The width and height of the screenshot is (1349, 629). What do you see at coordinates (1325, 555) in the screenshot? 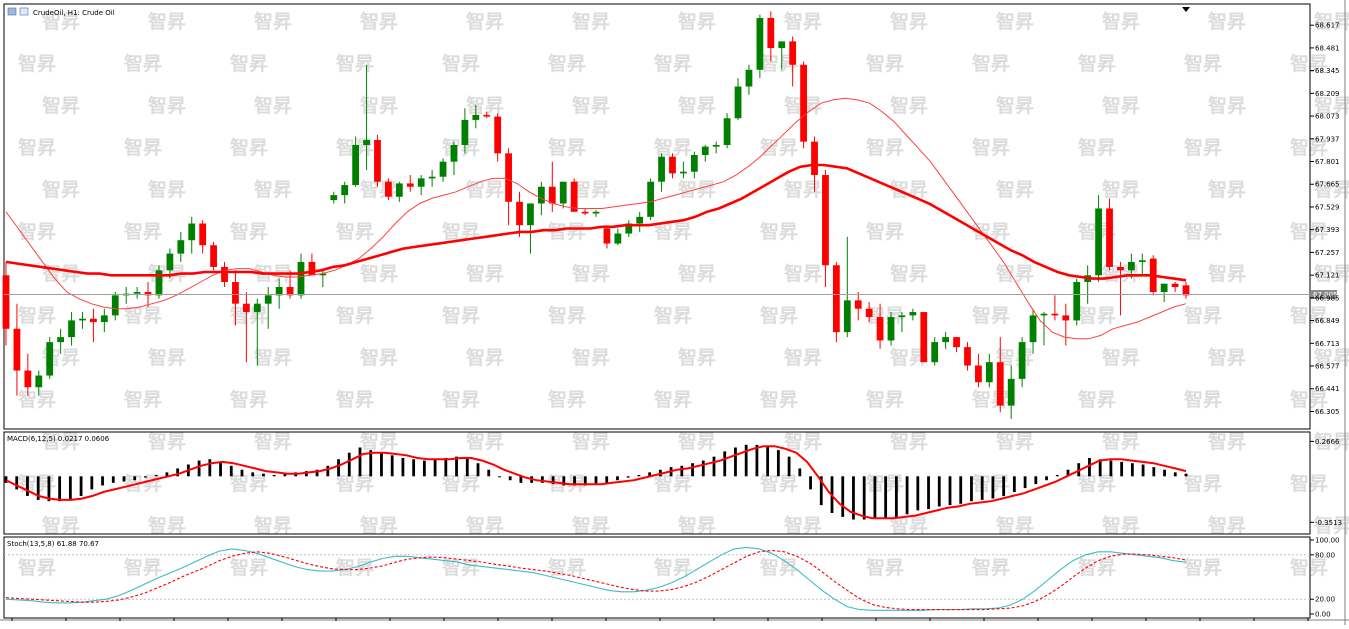
I see `axis-tick-label: 80.00` at bounding box center [1325, 555].